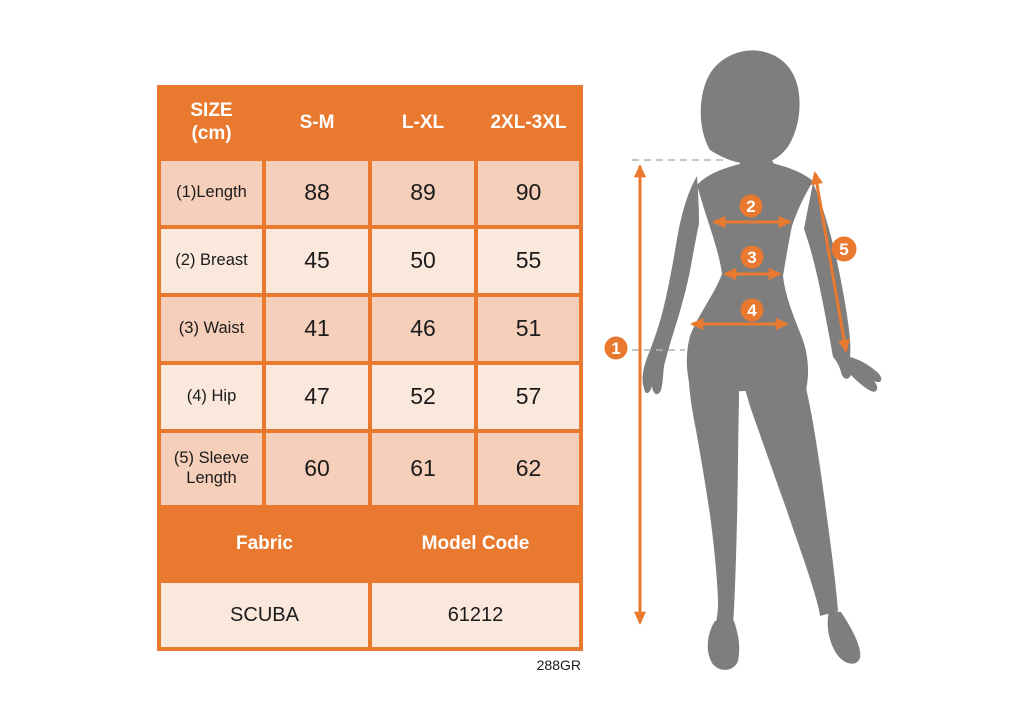  Describe the element at coordinates (317, 123) in the screenshot. I see `header-col-sm: S-M` at that location.